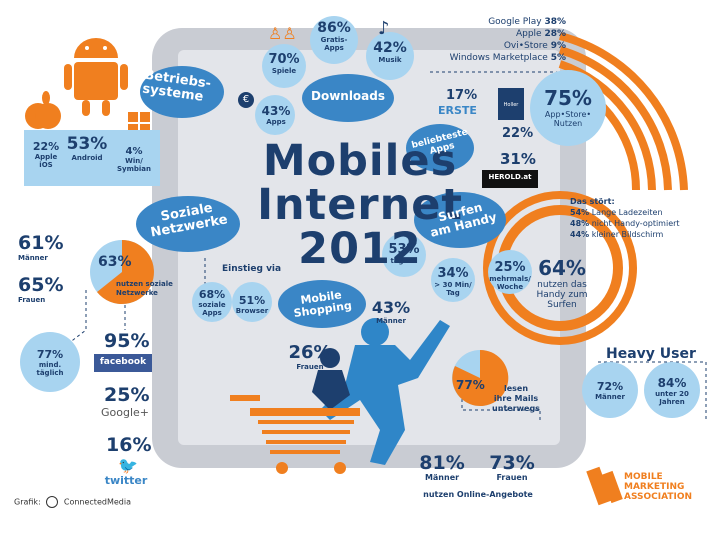 The height and width of the screenshot is (540, 720). Describe the element at coordinates (276, 122) in the screenshot. I see `paid-apps-label: Apps` at that location.